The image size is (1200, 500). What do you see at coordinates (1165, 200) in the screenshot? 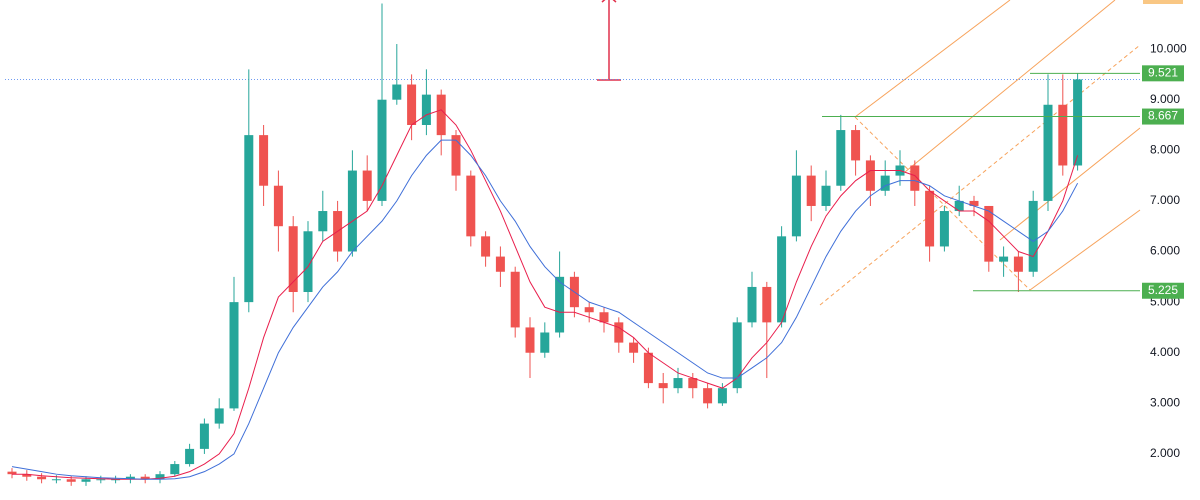
I see `y-tick-label: 7.000` at bounding box center [1165, 200].